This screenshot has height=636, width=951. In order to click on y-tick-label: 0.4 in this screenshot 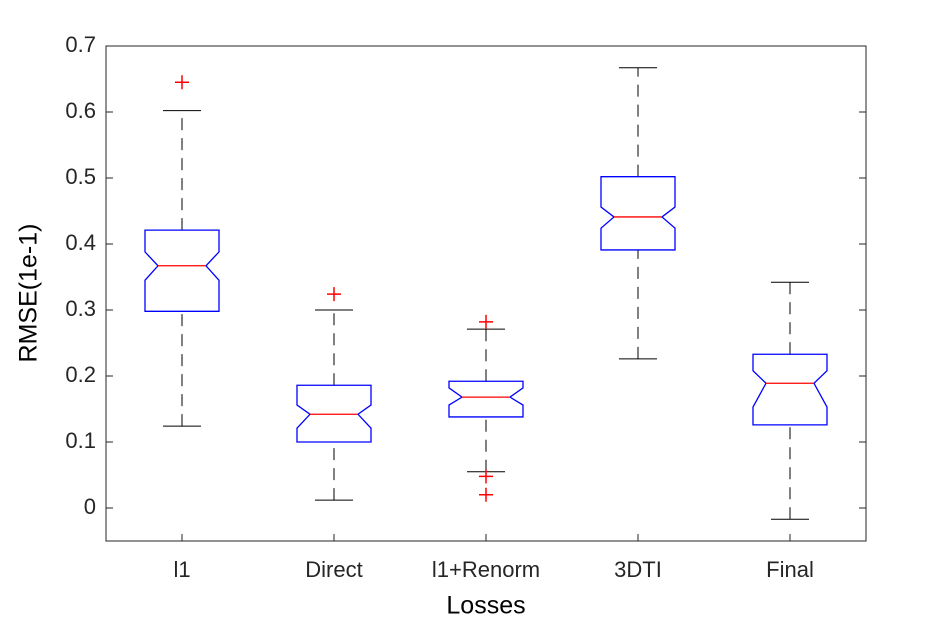, I will do `click(80, 242)`.